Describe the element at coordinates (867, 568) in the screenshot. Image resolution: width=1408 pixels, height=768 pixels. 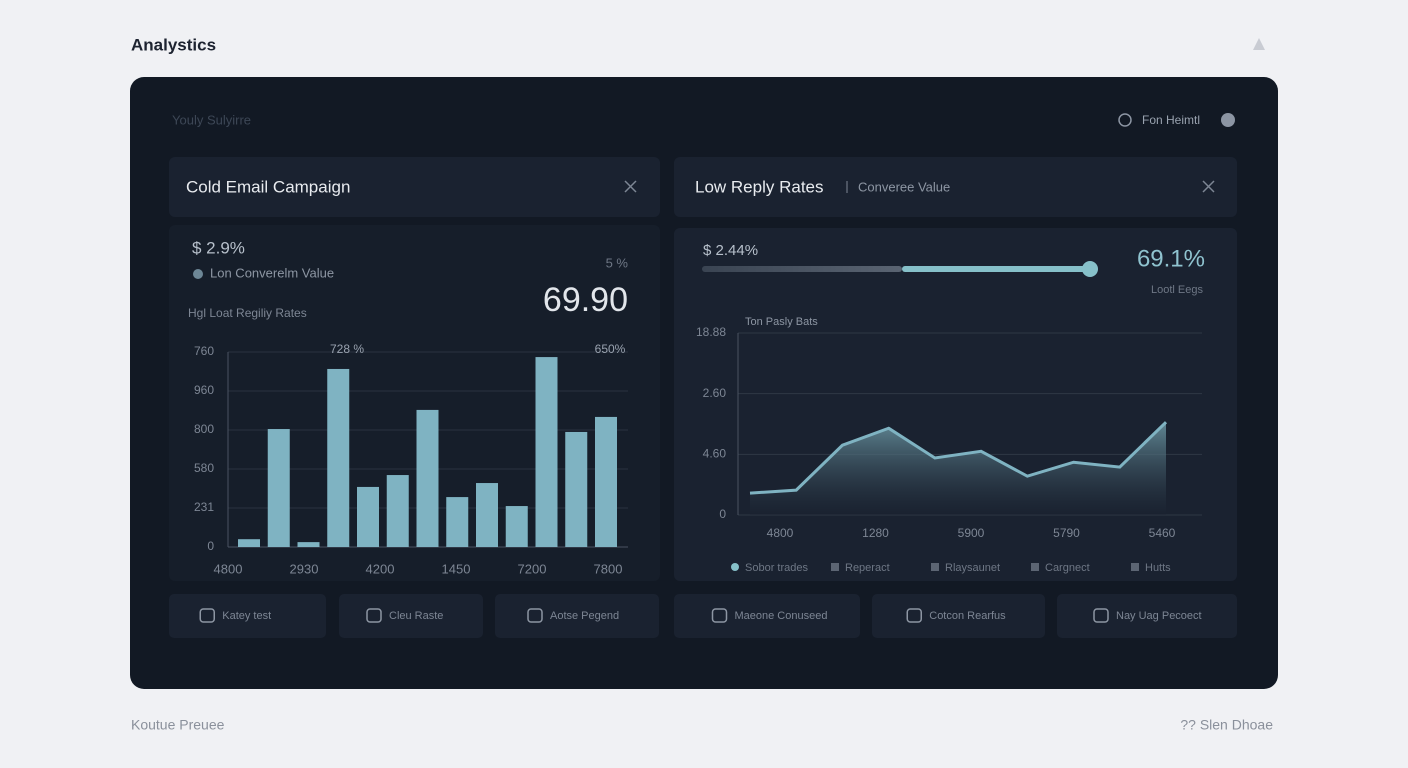
I see `legend-label: Reperact` at that location.